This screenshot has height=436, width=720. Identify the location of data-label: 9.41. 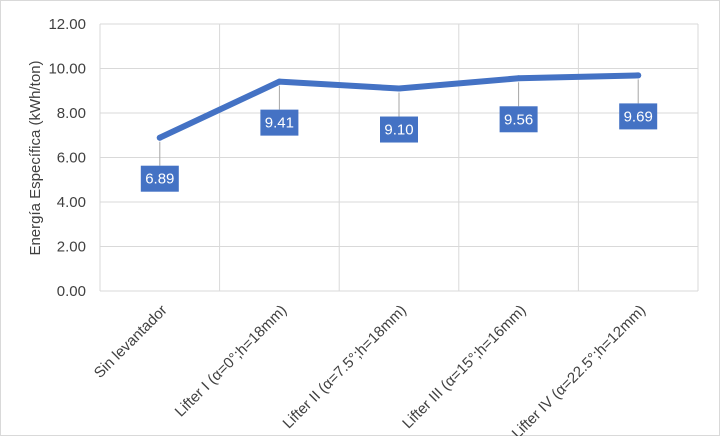
(279, 123).